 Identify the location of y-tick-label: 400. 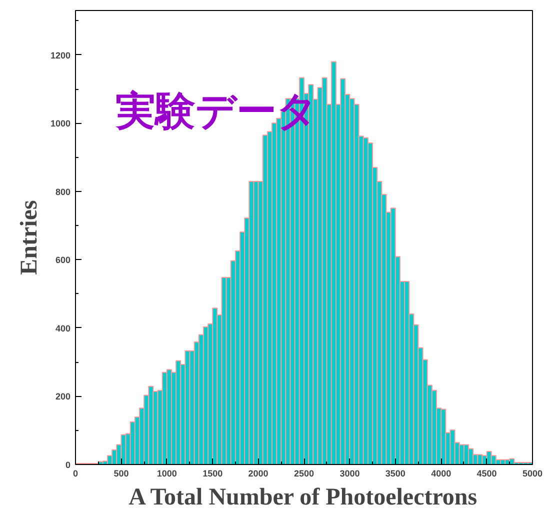
(63, 328).